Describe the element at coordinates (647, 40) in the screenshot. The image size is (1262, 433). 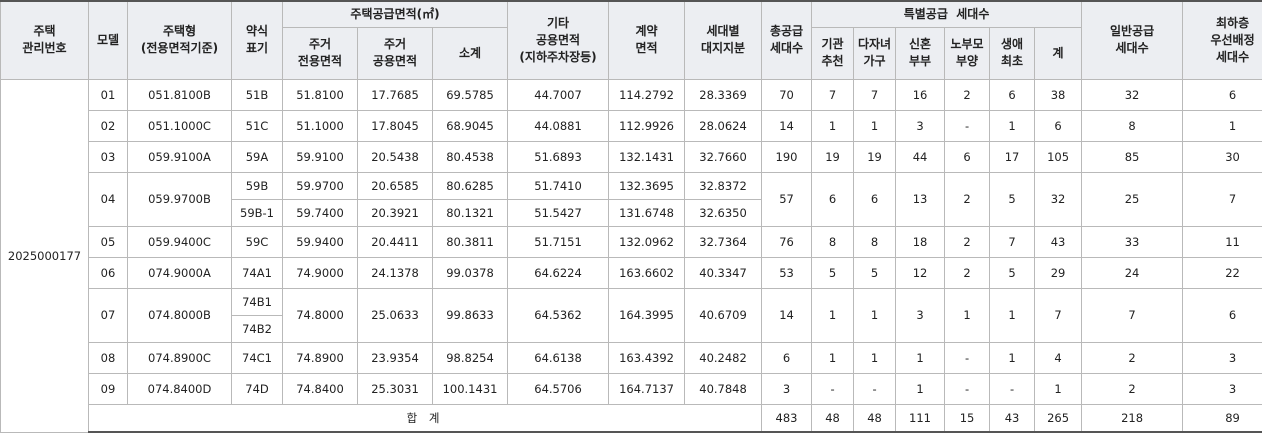
I see `header-contract-area: 계약 면적` at that location.